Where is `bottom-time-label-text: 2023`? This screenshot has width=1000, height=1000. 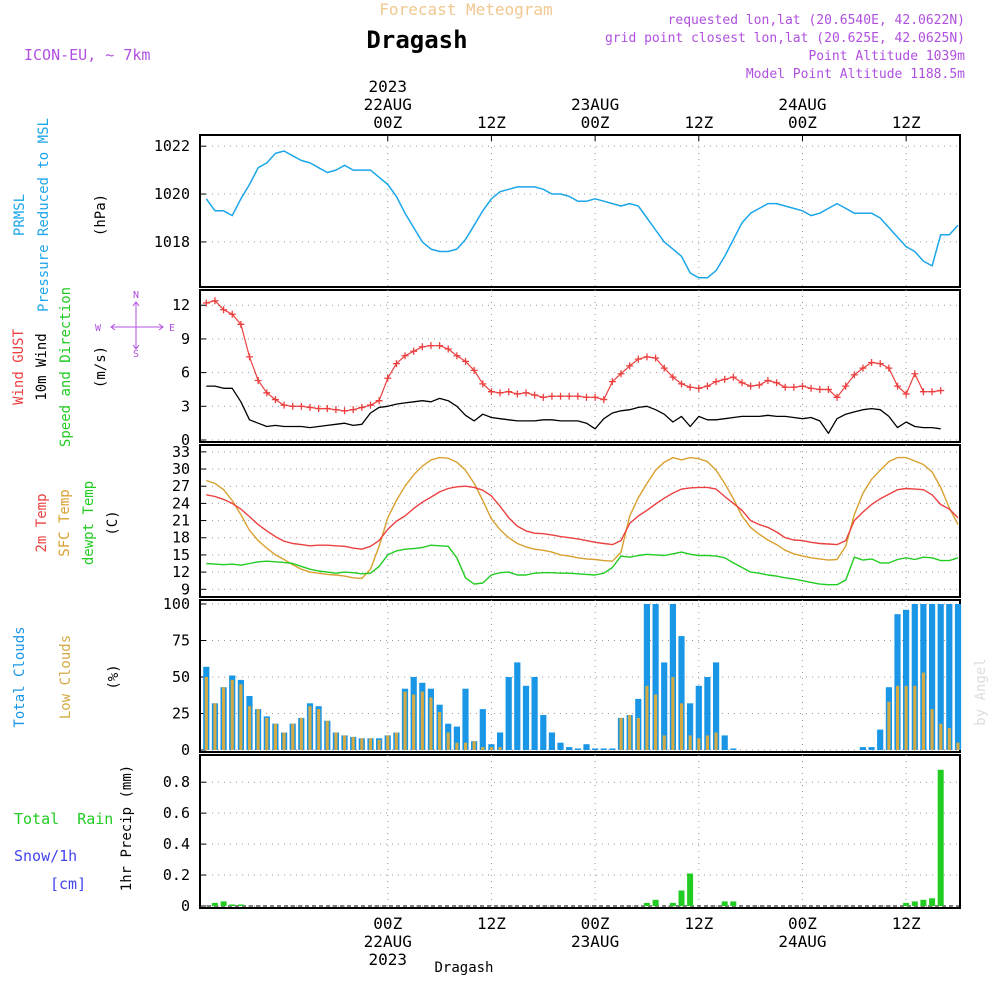
bottom-time-label-text: 2023 is located at coordinates (387, 959).